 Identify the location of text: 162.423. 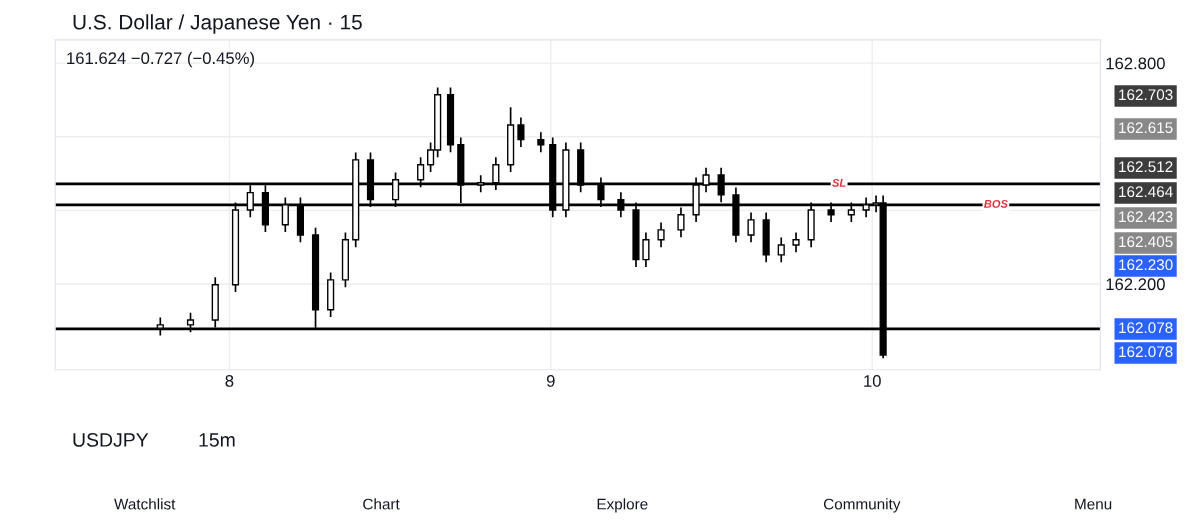
(1146, 217).